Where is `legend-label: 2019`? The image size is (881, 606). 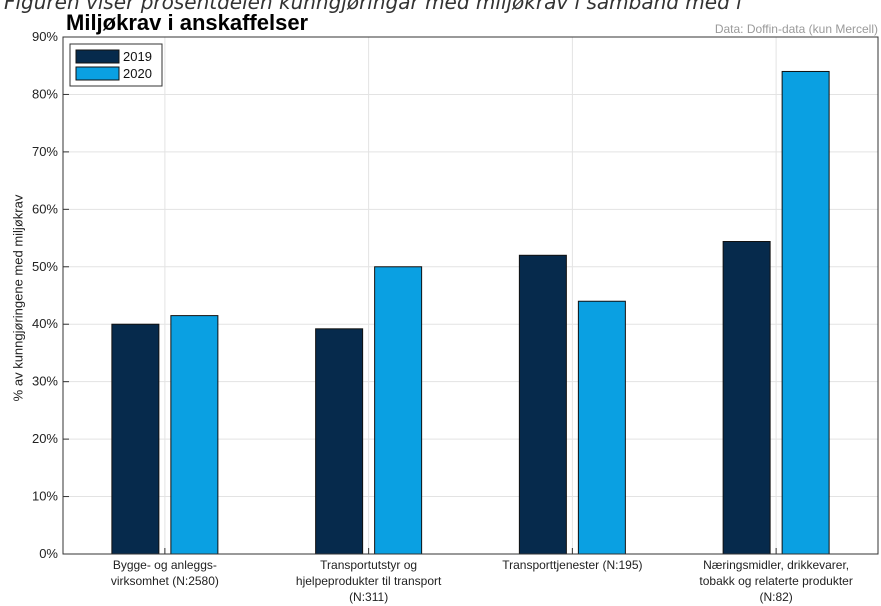 legend-label: 2019 is located at coordinates (137, 56).